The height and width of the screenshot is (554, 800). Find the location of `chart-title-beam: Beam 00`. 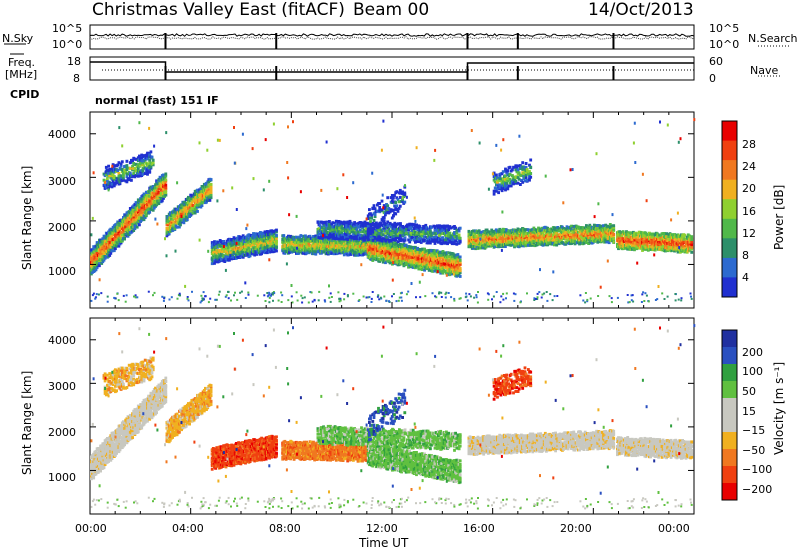

chart-title-beam: Beam 00 is located at coordinates (391, 10).